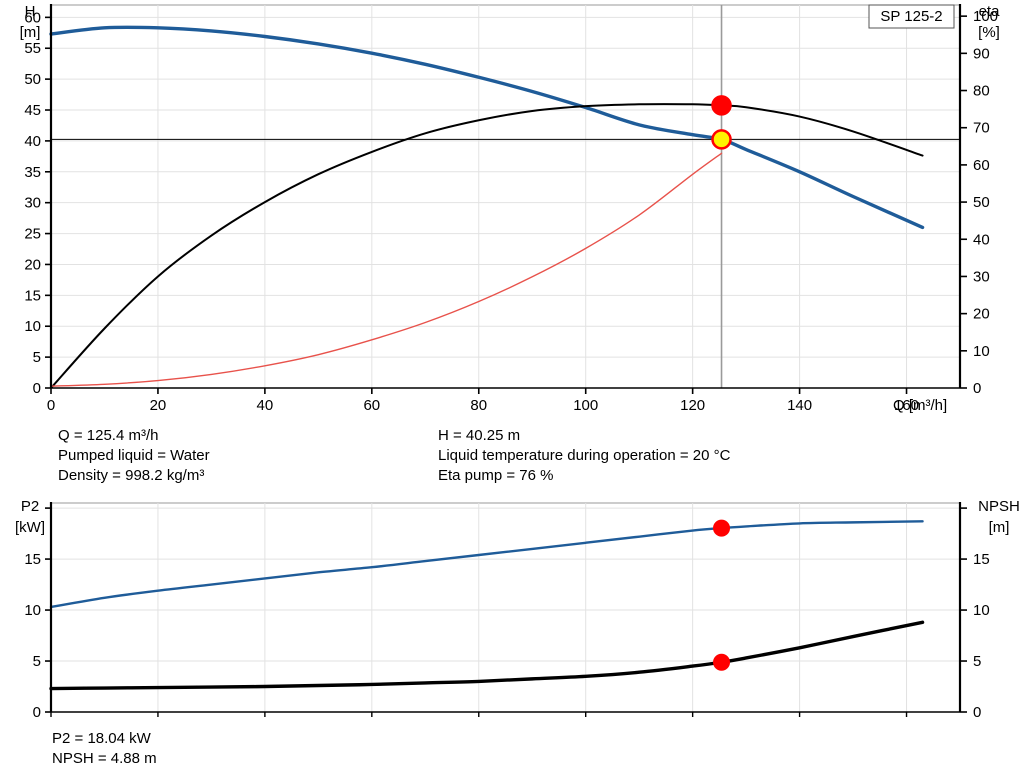 The height and width of the screenshot is (781, 1024). What do you see at coordinates (692, 405) in the screenshot?
I see `x-tick-label: 120` at bounding box center [692, 405].